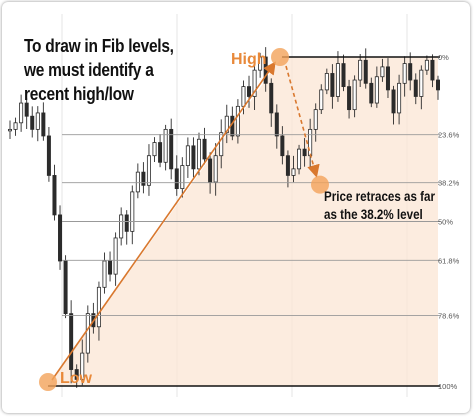 The image size is (474, 417). I want to click on low-label: Low, so click(76, 378).